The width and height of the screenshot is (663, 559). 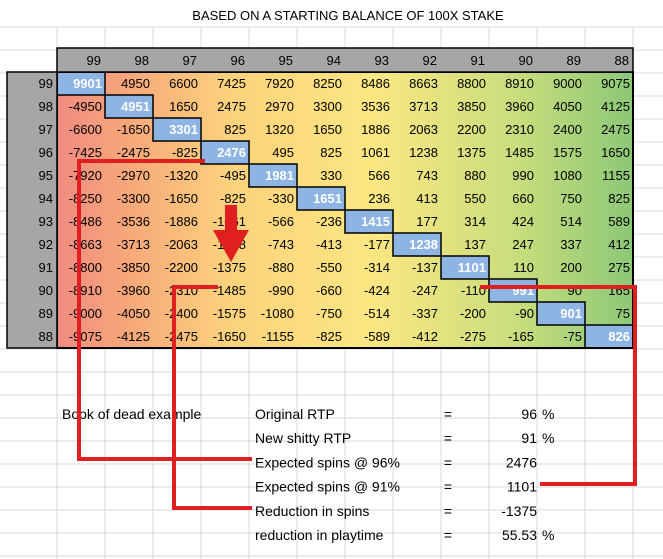 What do you see at coordinates (375, 152) in the screenshot?
I see `matrix-cell-value: 1061` at bounding box center [375, 152].